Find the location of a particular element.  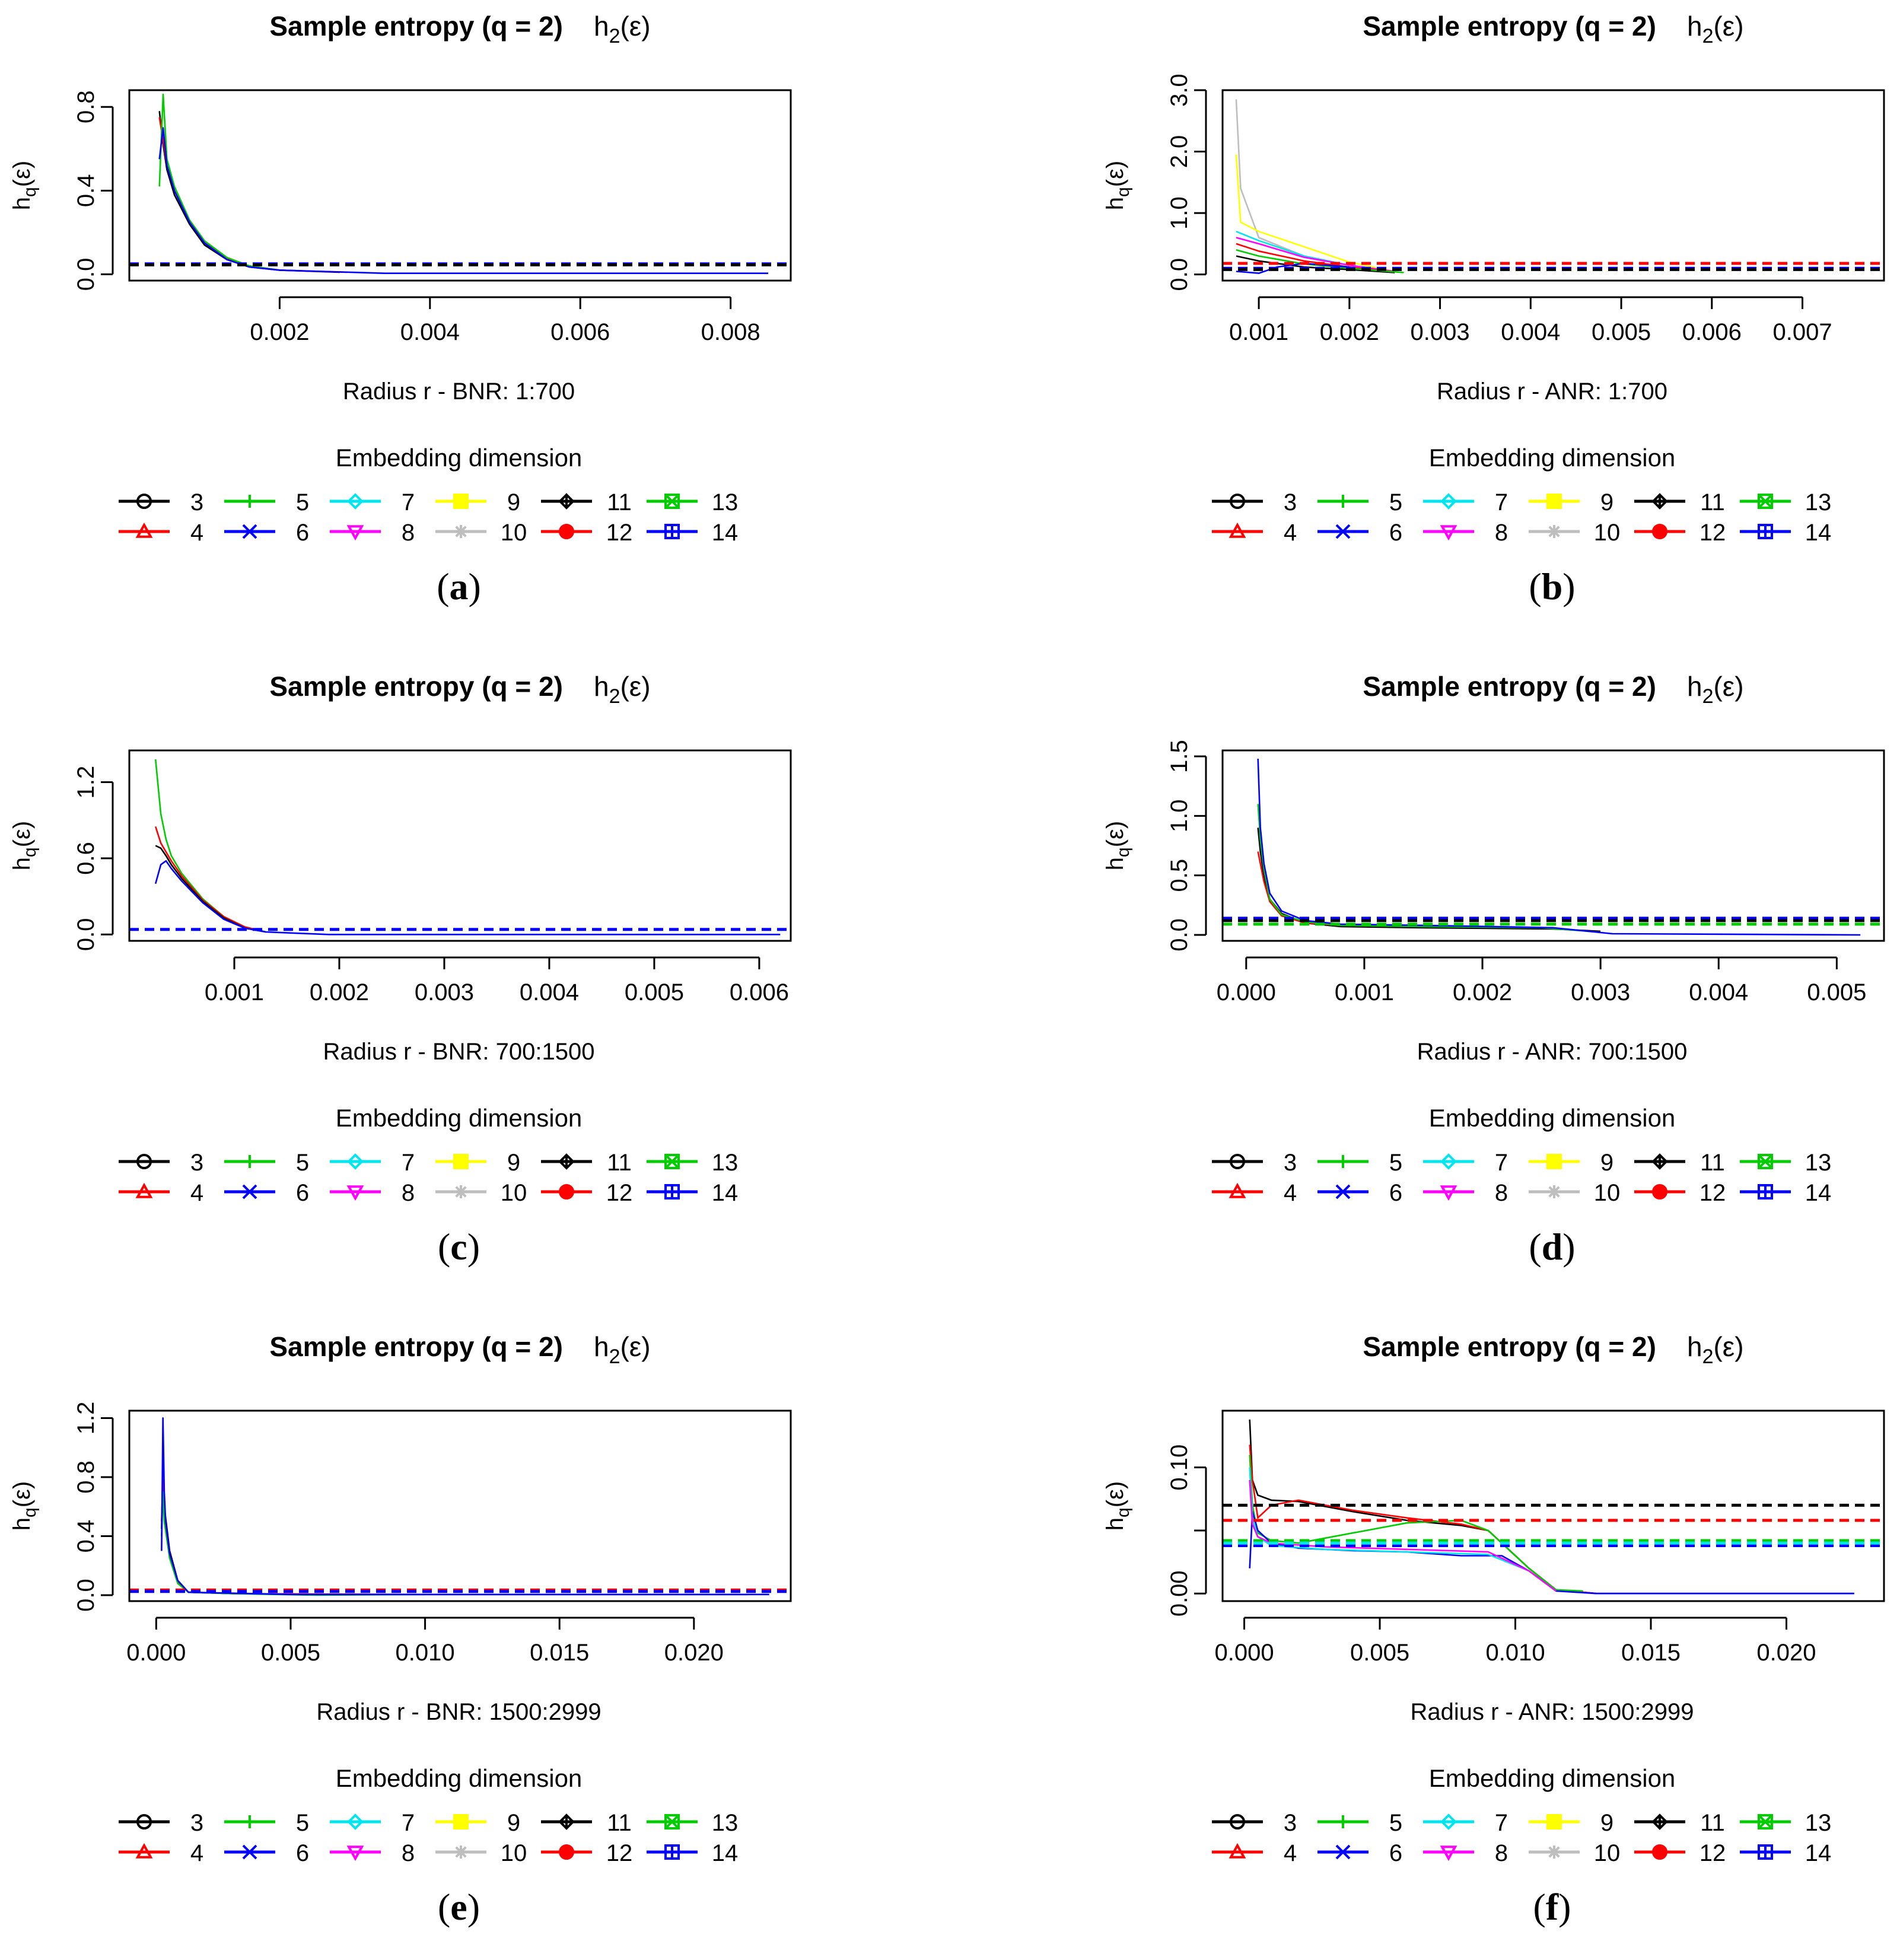

legend-item-13: 13 is located at coordinates (1785, 1163).